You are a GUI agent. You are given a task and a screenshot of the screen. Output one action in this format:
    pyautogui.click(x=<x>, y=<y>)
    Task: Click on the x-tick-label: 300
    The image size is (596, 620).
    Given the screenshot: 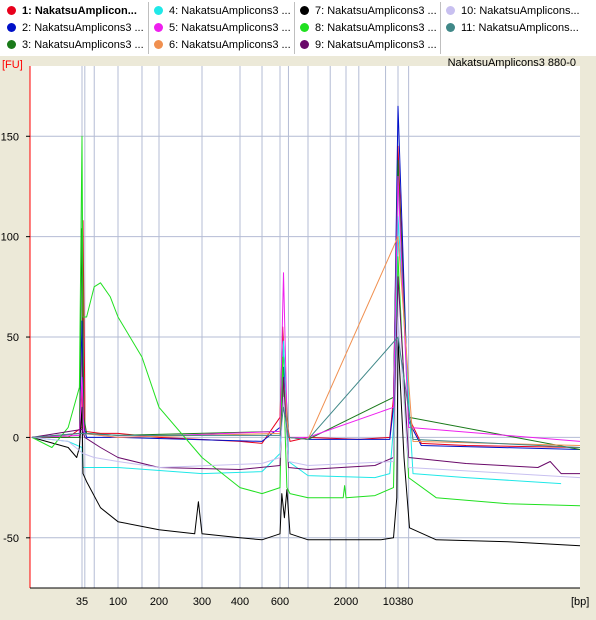 What is the action you would take?
    pyautogui.click(x=202, y=602)
    